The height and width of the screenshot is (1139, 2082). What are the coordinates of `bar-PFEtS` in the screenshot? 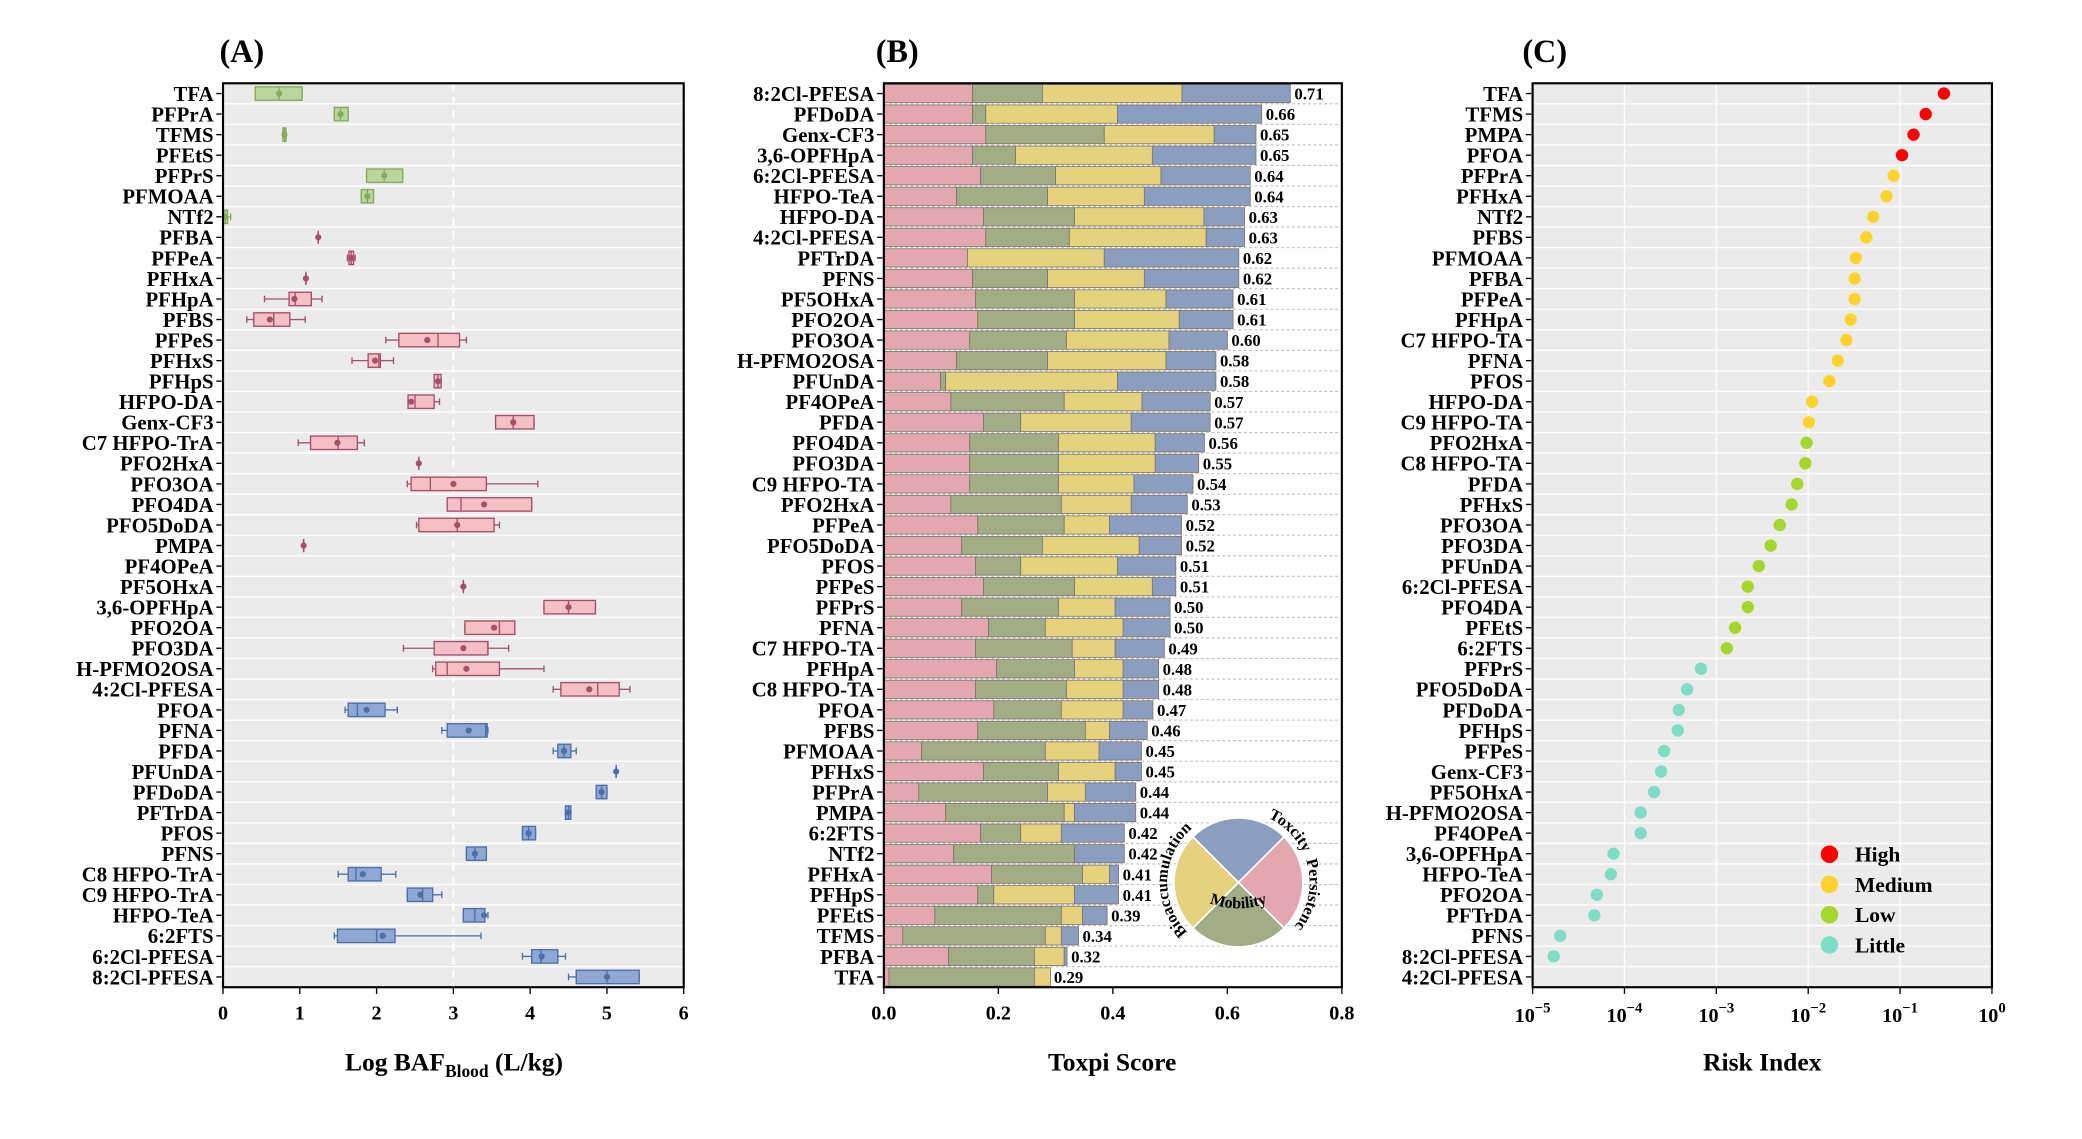 It's located at (995, 915).